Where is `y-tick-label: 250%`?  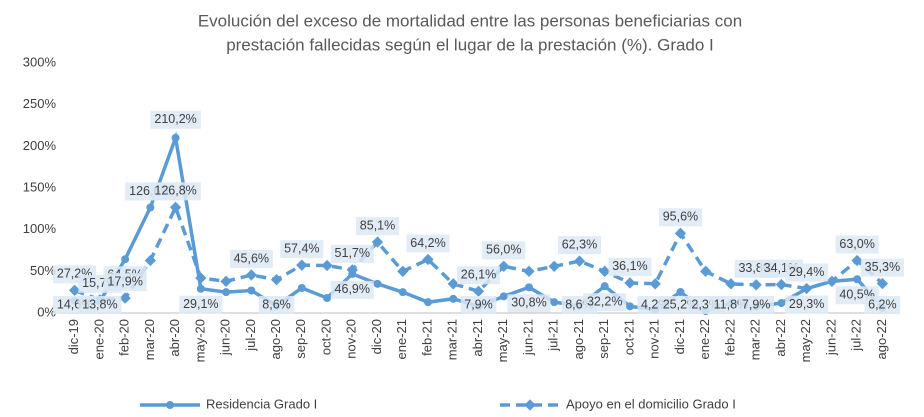
y-tick-label: 250% is located at coordinates (40, 103).